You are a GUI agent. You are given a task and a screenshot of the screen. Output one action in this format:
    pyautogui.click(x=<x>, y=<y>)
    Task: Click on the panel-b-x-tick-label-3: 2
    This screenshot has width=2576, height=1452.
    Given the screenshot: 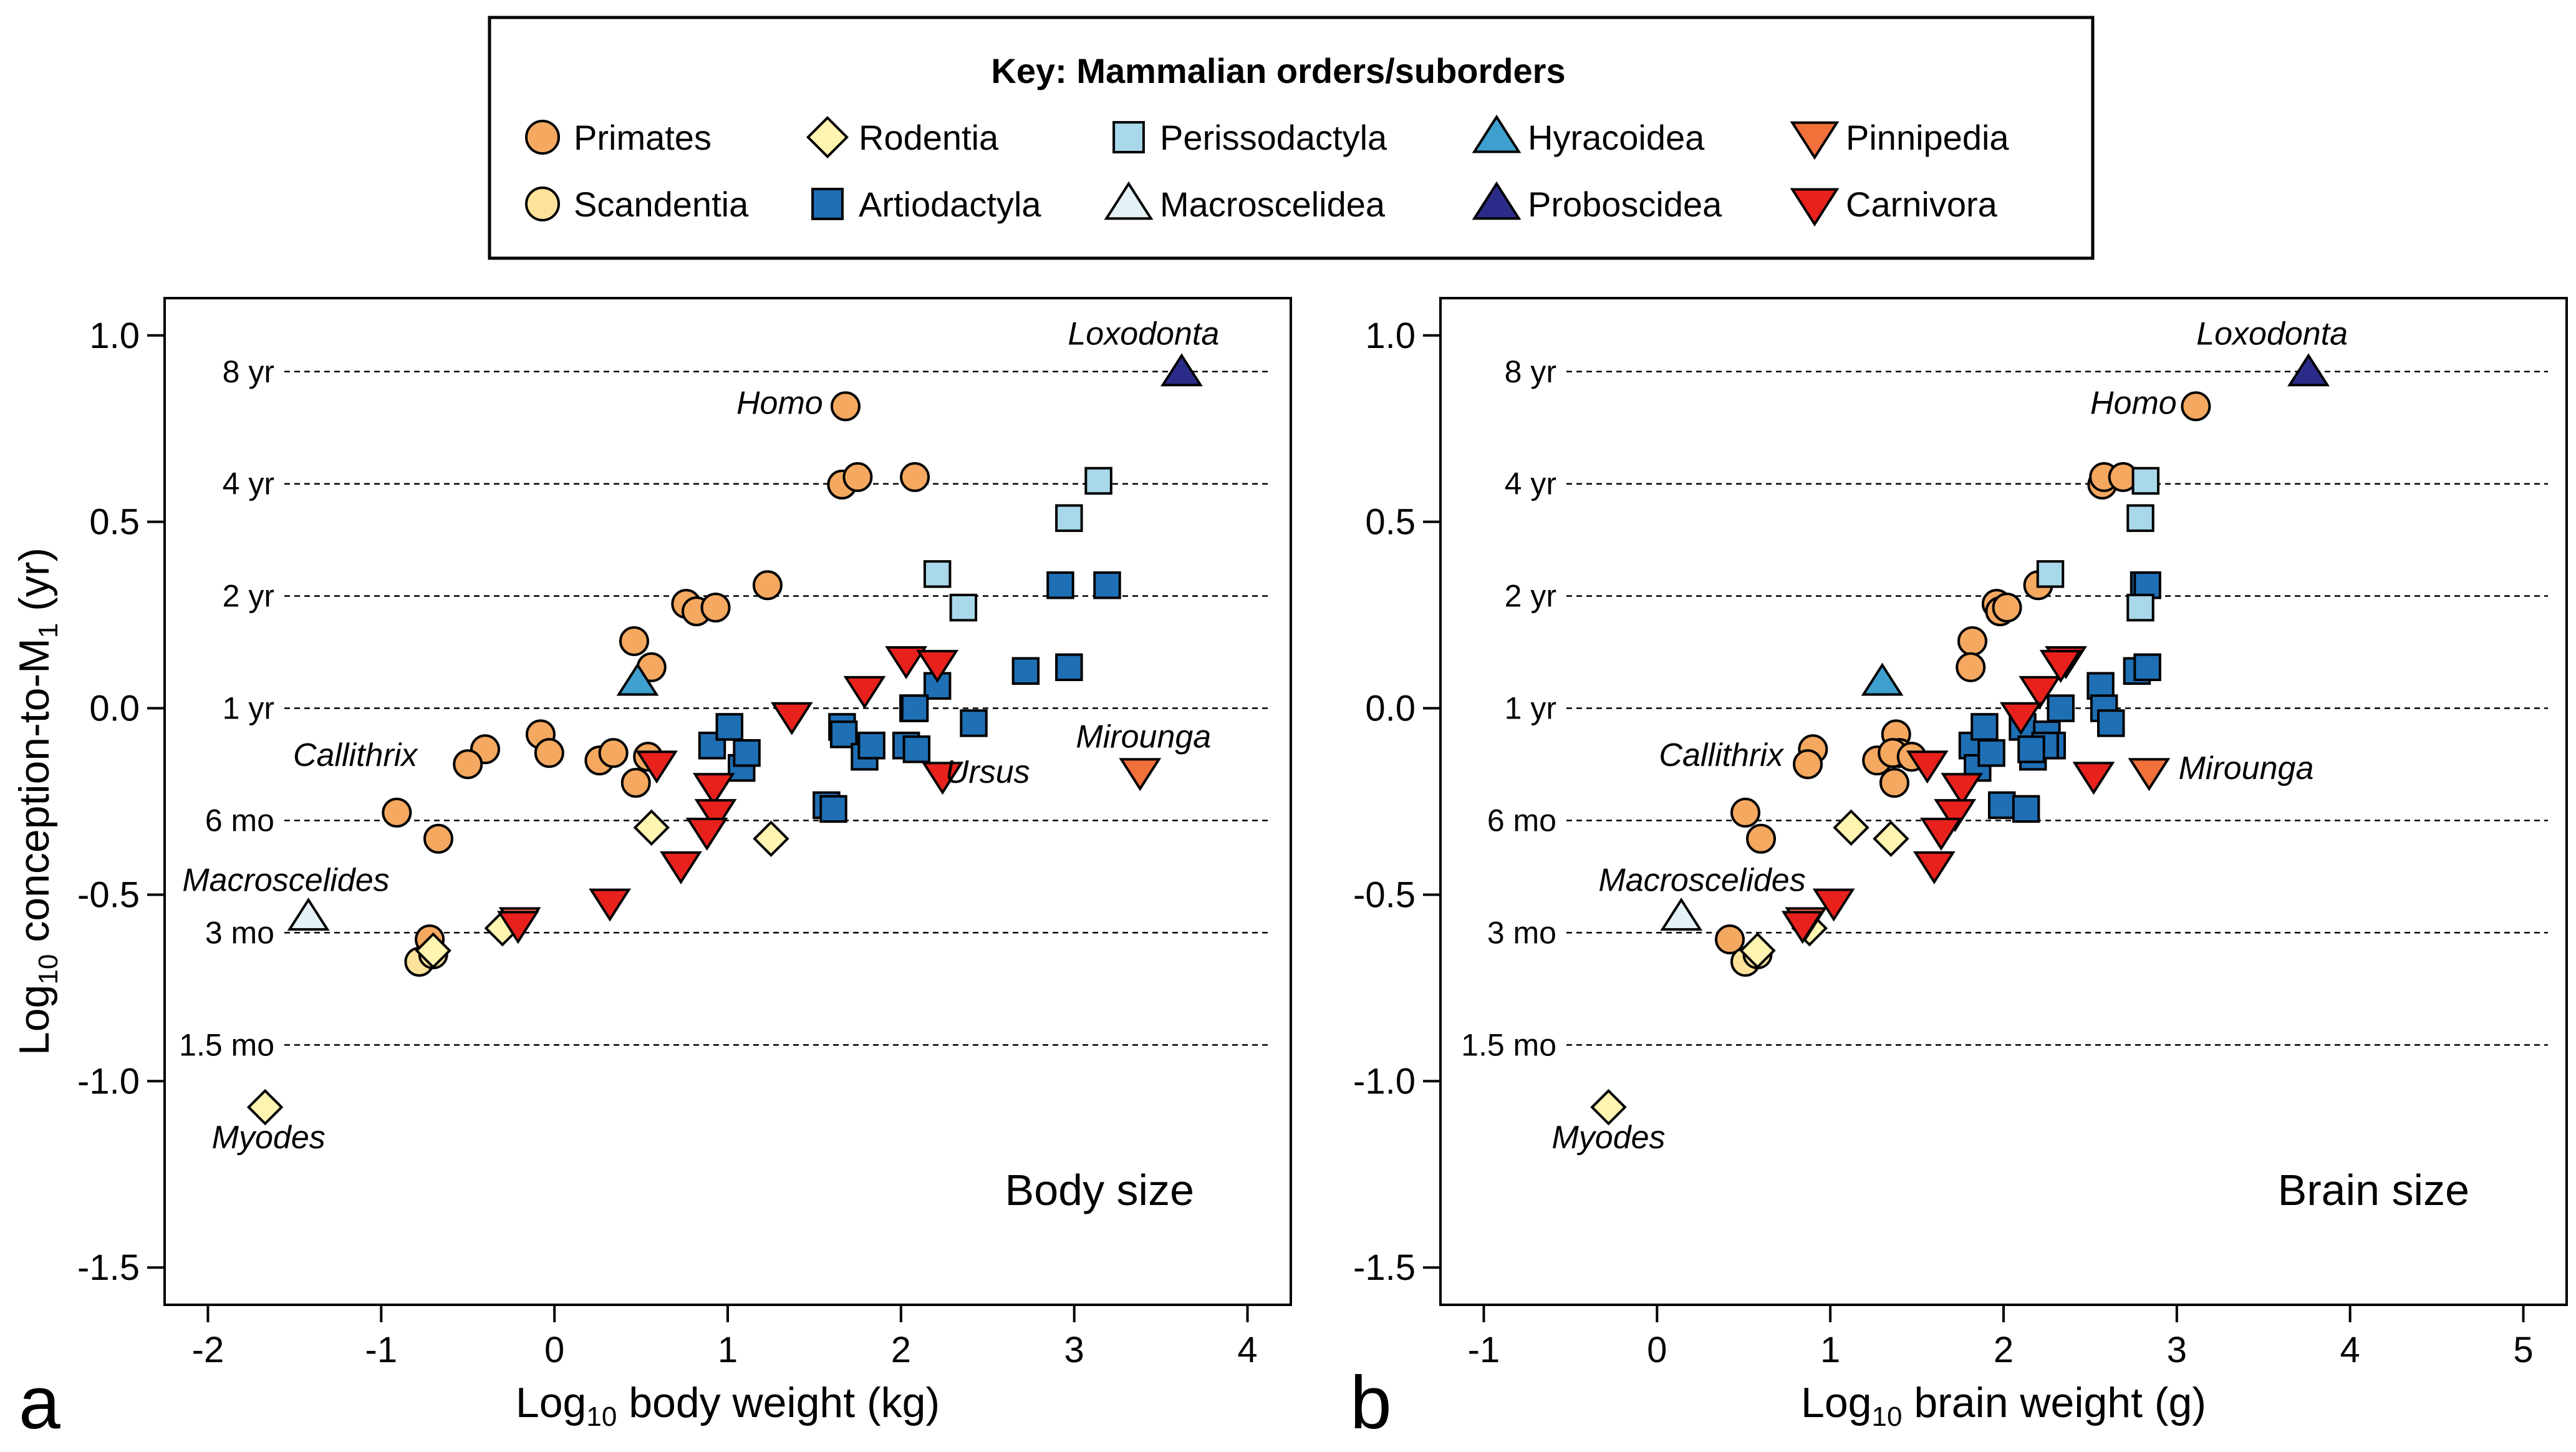 What is the action you would take?
    pyautogui.click(x=2004, y=1350)
    